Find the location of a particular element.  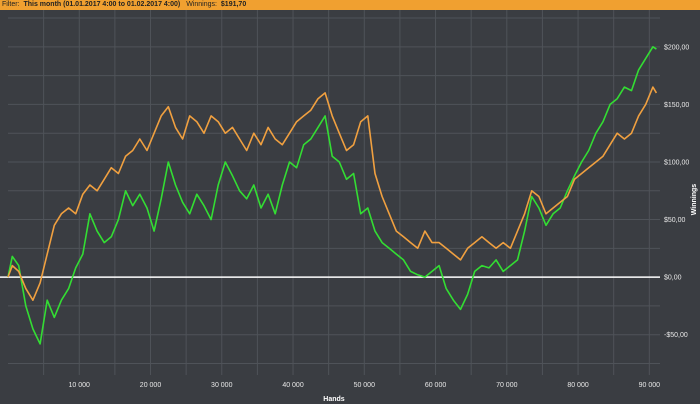

x-tick-label: 90 000 is located at coordinates (650, 385).